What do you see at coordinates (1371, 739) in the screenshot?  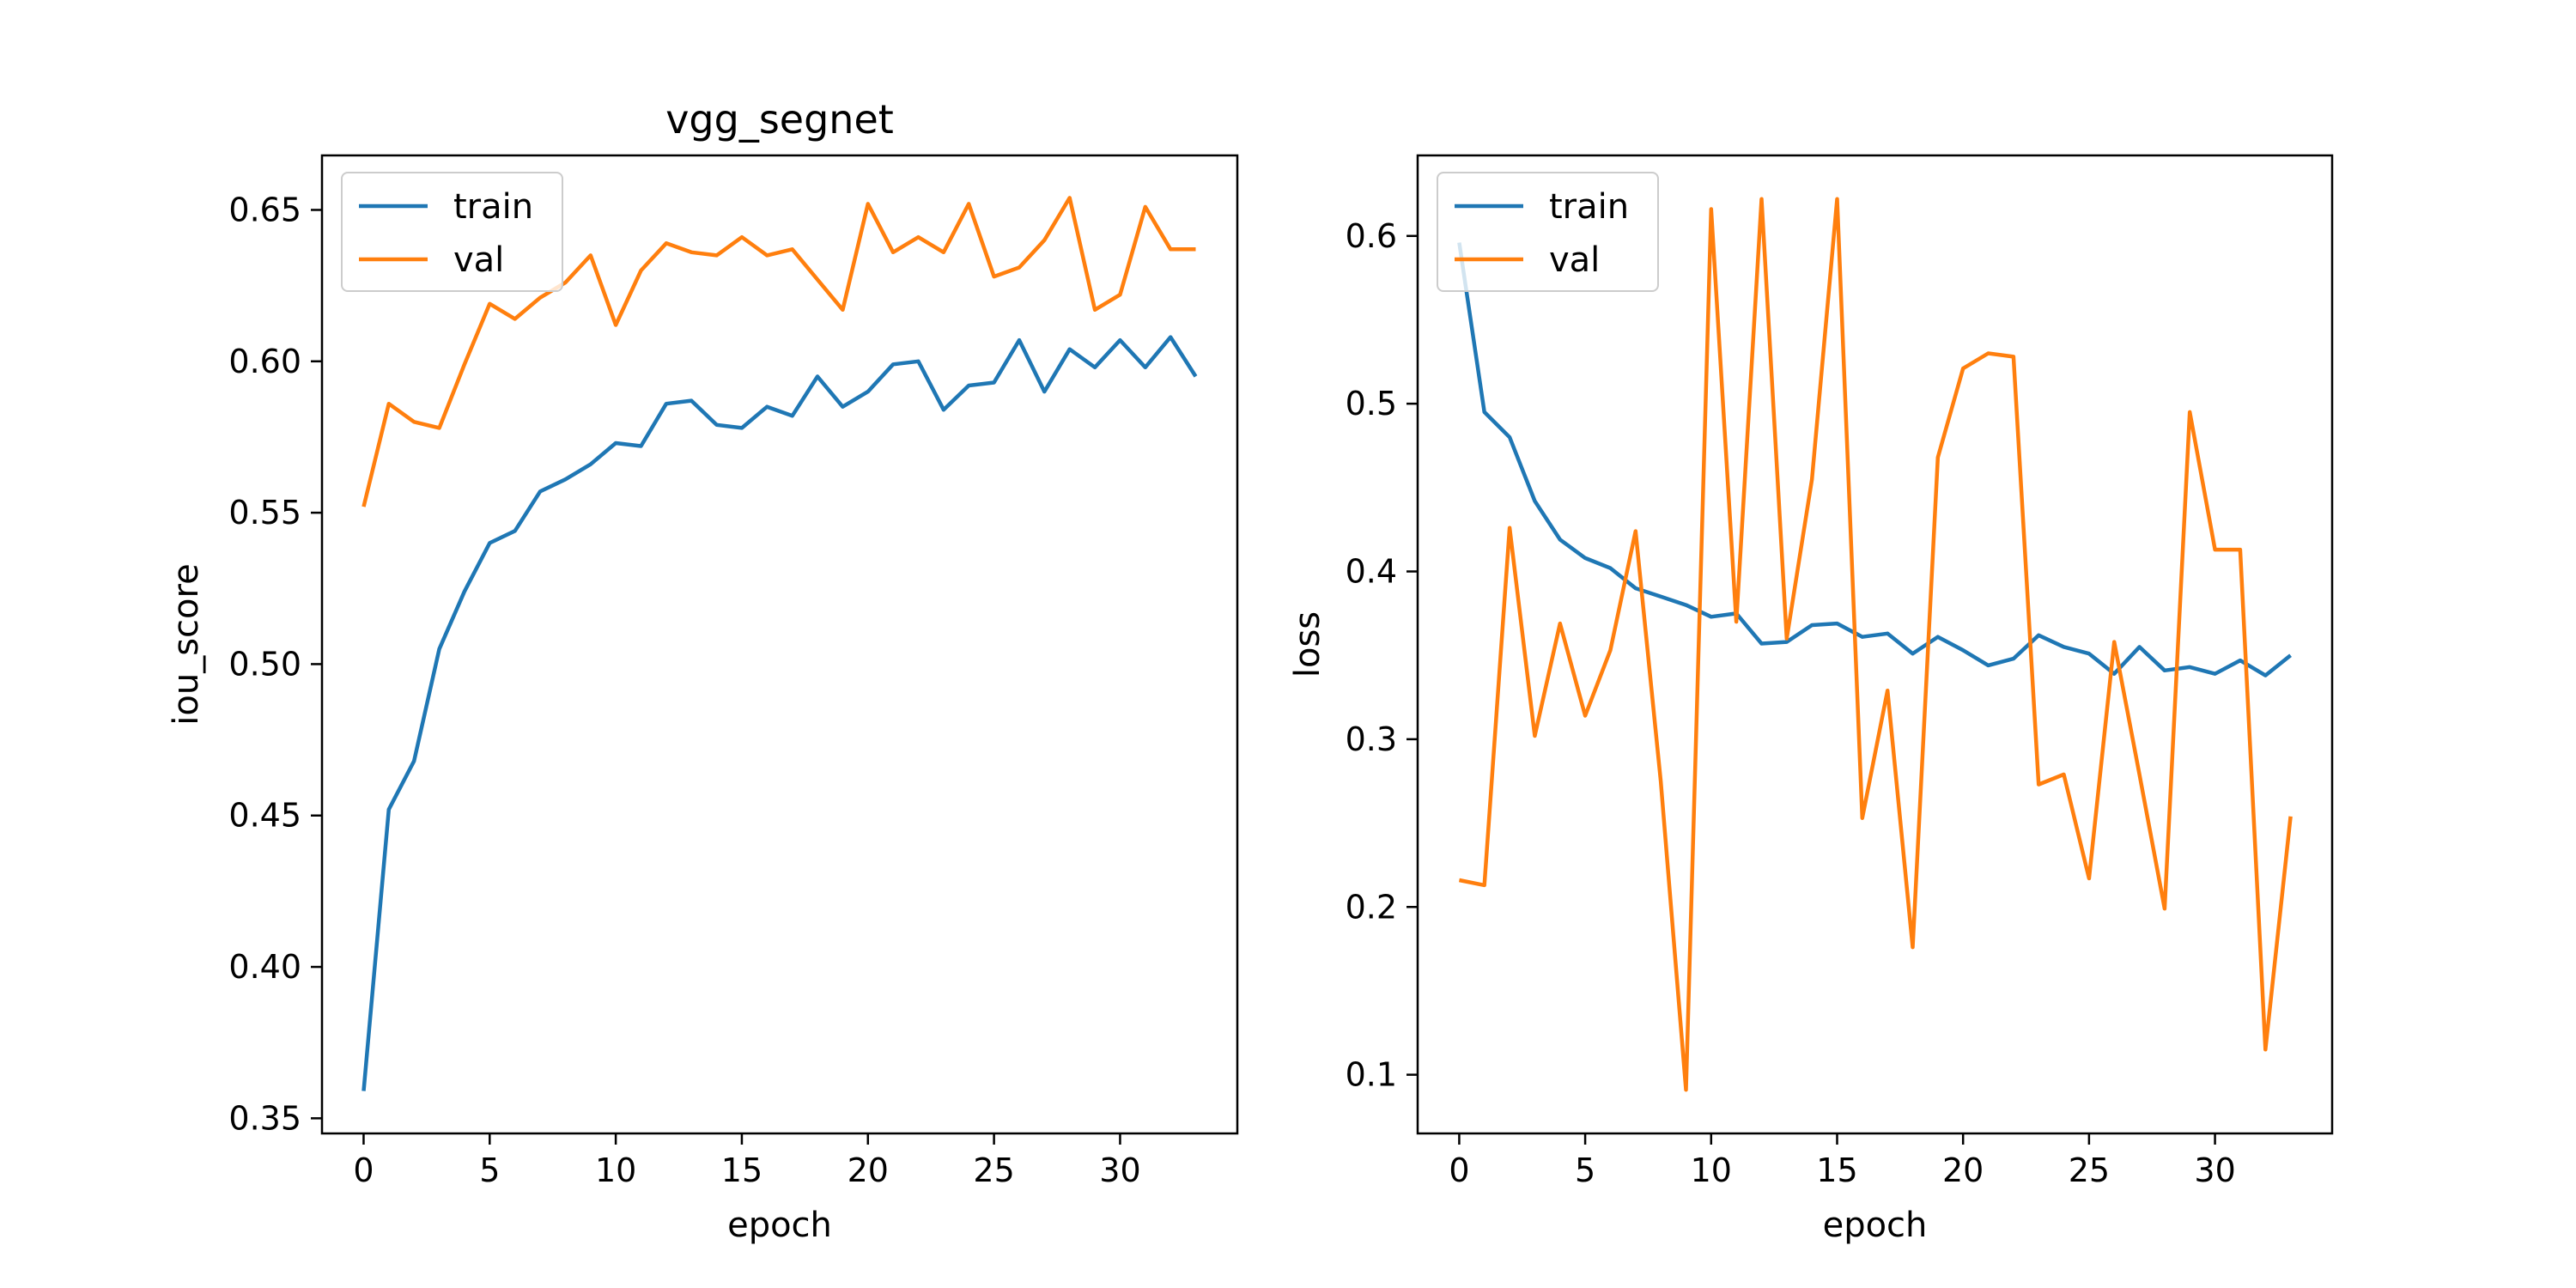 I see `y-tick-label: 0.3` at bounding box center [1371, 739].